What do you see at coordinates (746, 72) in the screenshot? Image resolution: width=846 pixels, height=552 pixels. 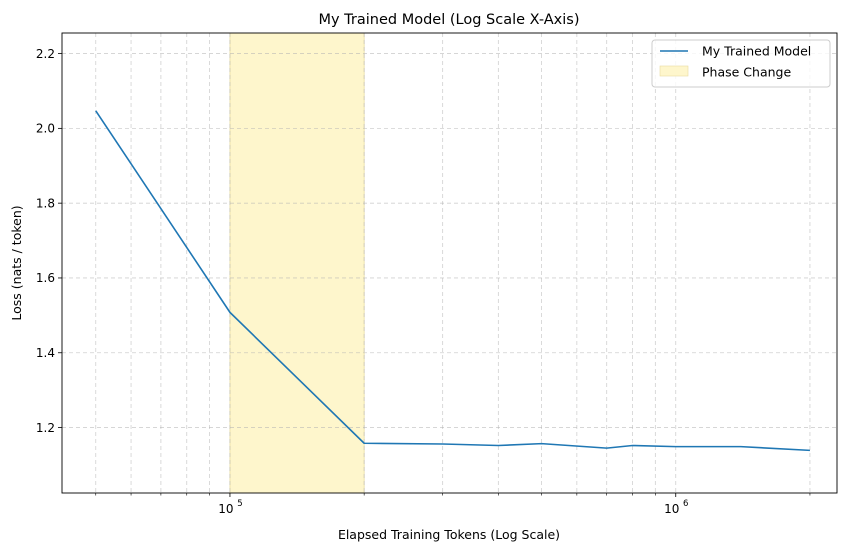 I see `legend-label-phase: Phase Change` at bounding box center [746, 72].